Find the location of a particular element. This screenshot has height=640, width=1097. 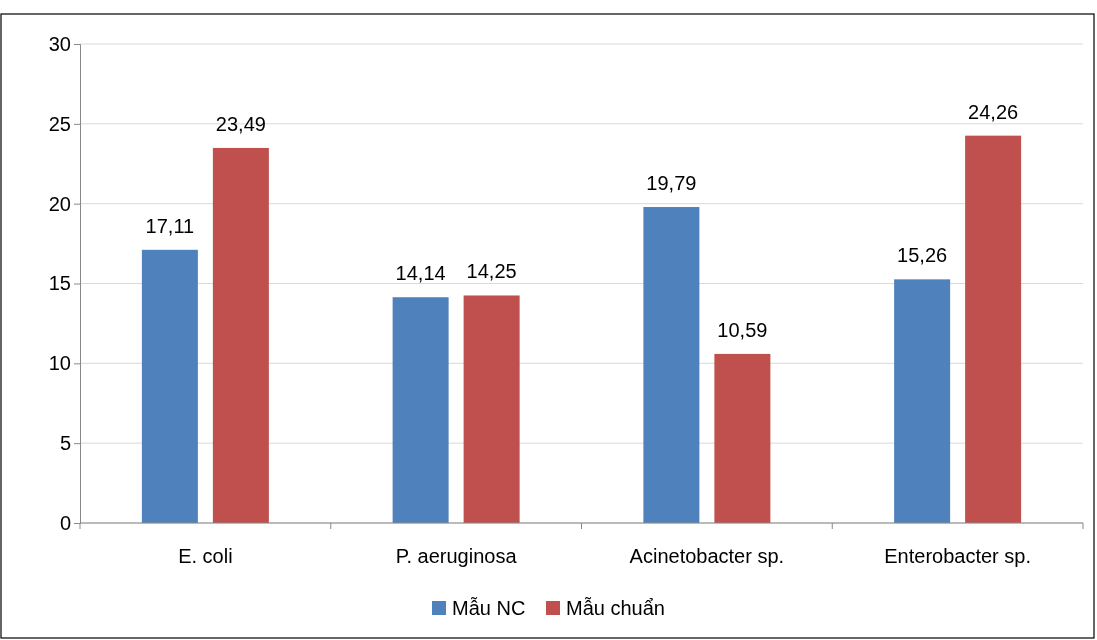

data-label: 19,79 is located at coordinates (671, 183).